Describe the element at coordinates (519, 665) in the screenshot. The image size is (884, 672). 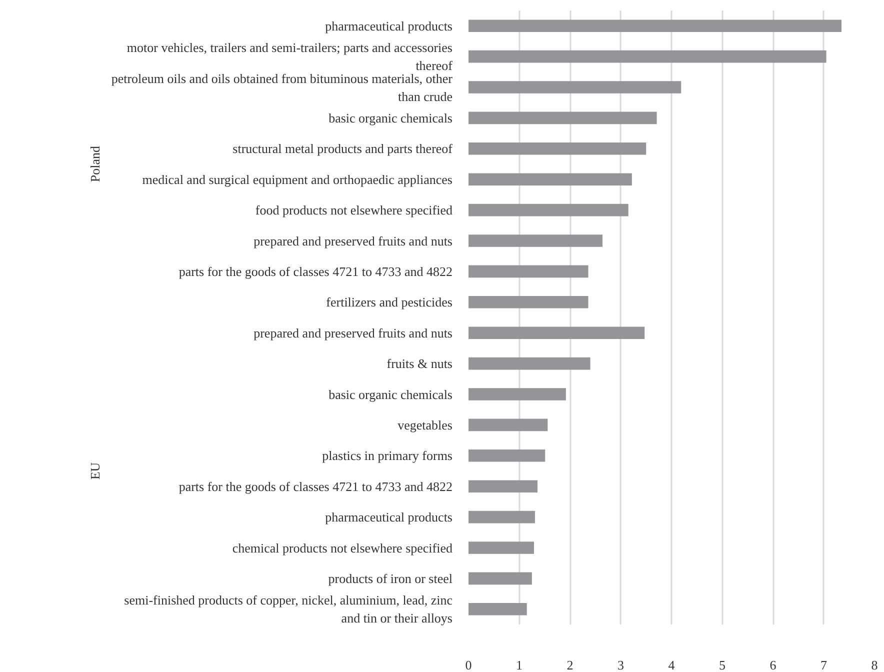
I see `x-tick-label: 1` at that location.